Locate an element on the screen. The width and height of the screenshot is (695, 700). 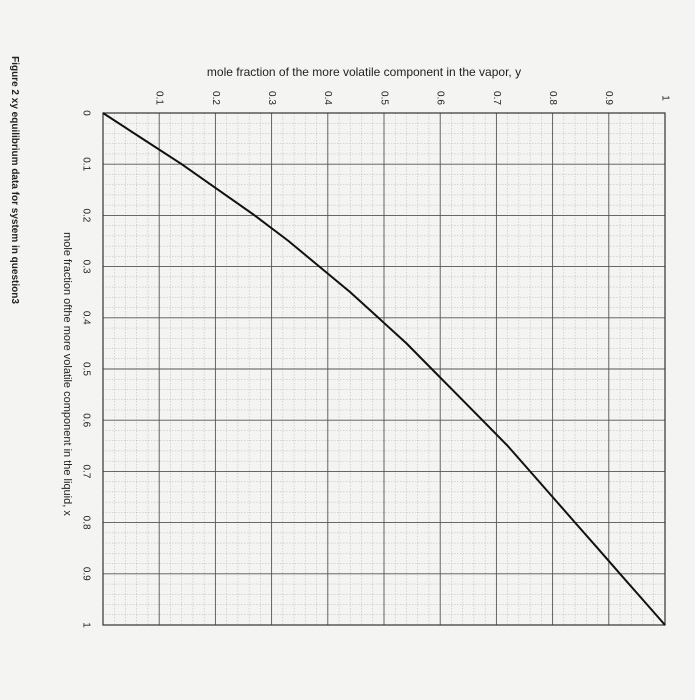
y-tick-labels: 0.1 0.2 0.3 0.4 0.5 0.6 0.7 0.8 0.9 1 is located at coordinates (412, 98).